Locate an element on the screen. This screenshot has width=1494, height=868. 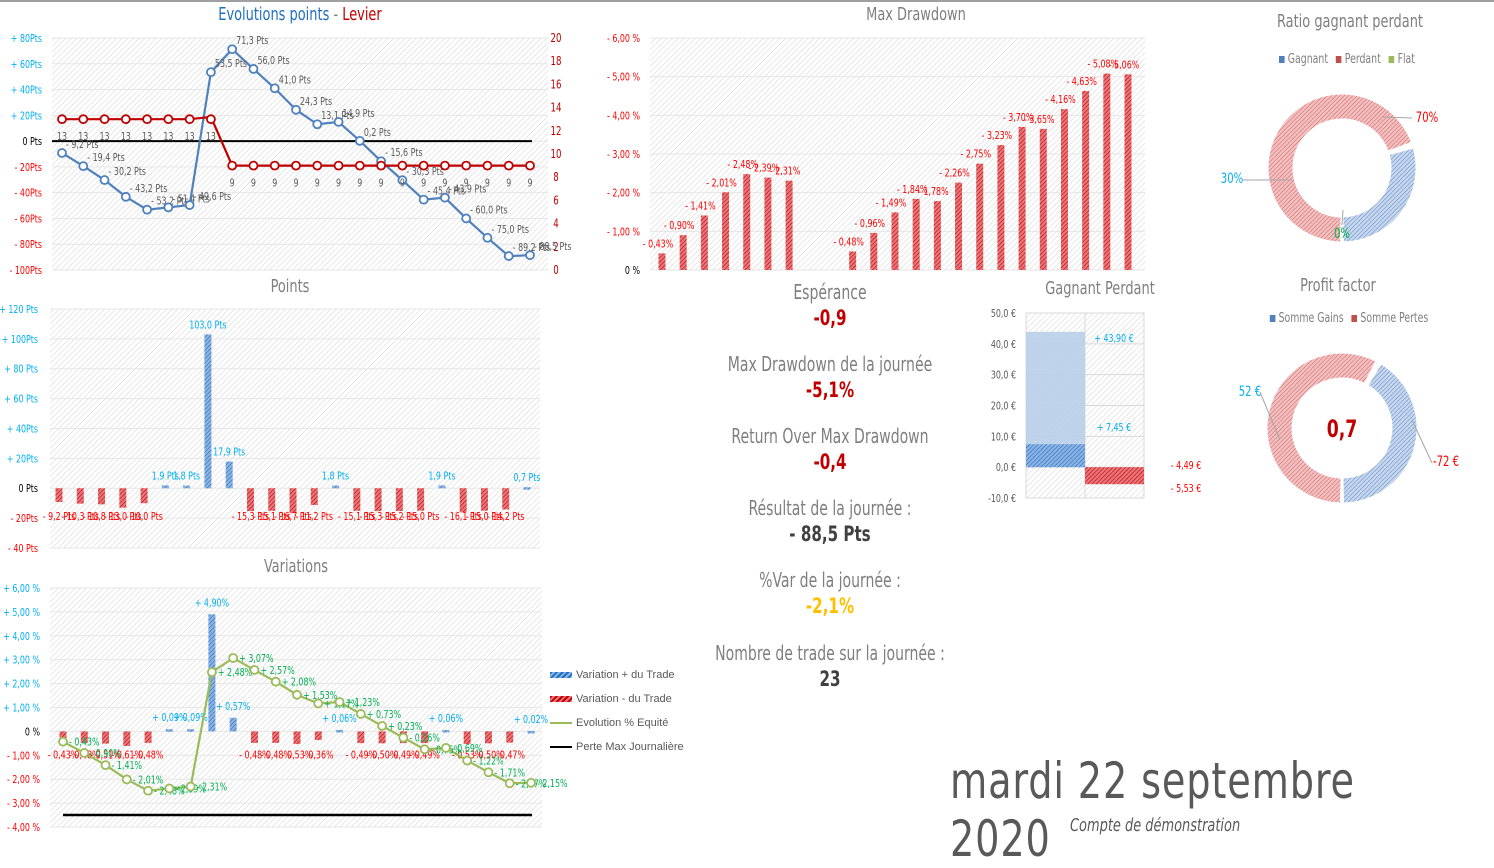
equity-data-label: - 1,41% is located at coordinates (127, 766).